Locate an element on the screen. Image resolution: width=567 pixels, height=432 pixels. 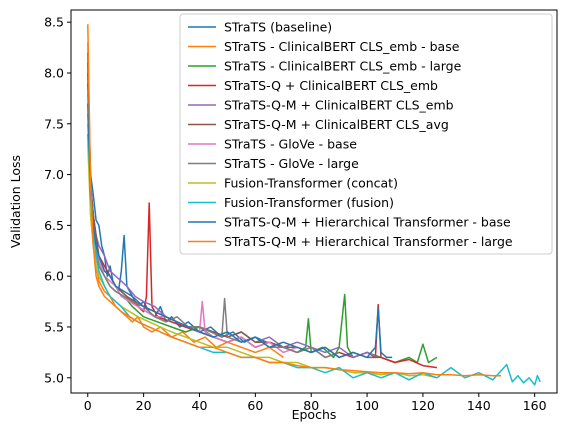
y-axis: 5.0 5.5 6.0 6.5 7.0 7.5 8.0 8.5 is located at coordinates (57, 200).